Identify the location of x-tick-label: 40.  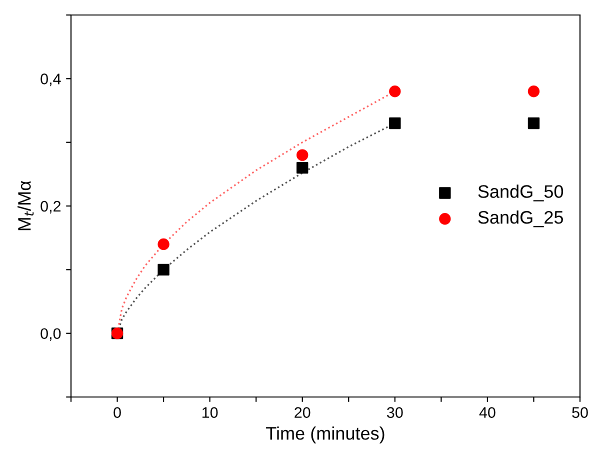
(487, 412).